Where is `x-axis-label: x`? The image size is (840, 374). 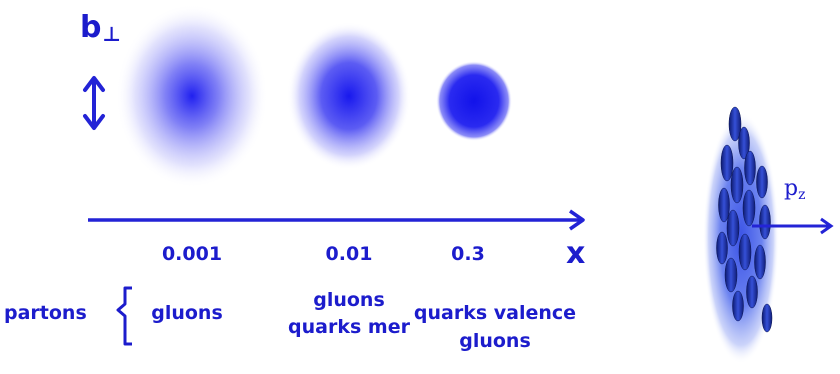
x-axis-label: x is located at coordinates (576, 253).